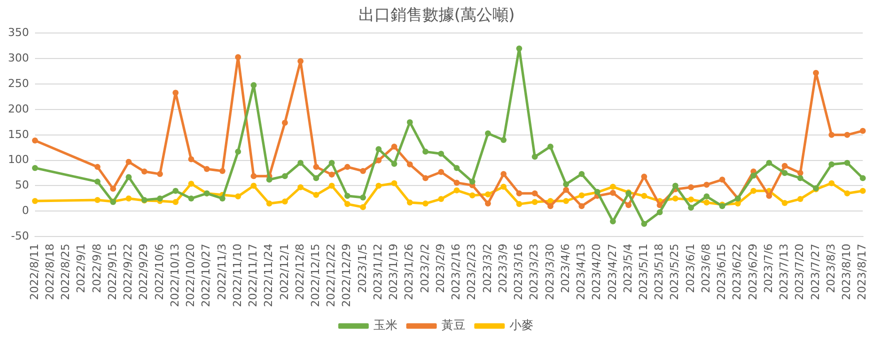  I want to click on x-tick-label: 2022/8/25, so click(65, 272).